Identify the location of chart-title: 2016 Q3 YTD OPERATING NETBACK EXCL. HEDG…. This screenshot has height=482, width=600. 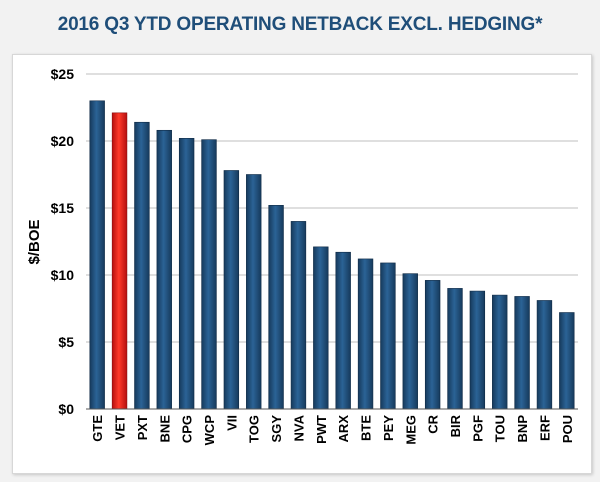
(300, 24).